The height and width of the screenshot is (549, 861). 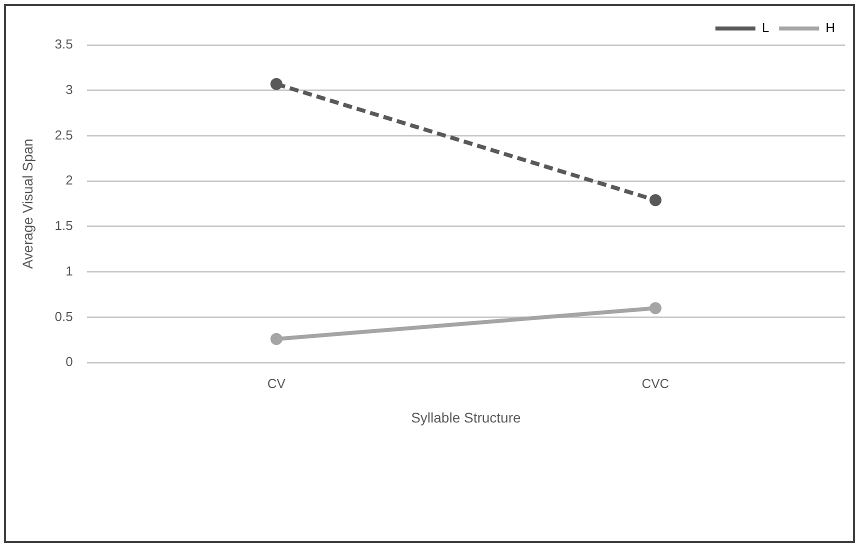 I want to click on y-tick-label: 0, so click(x=69, y=362).